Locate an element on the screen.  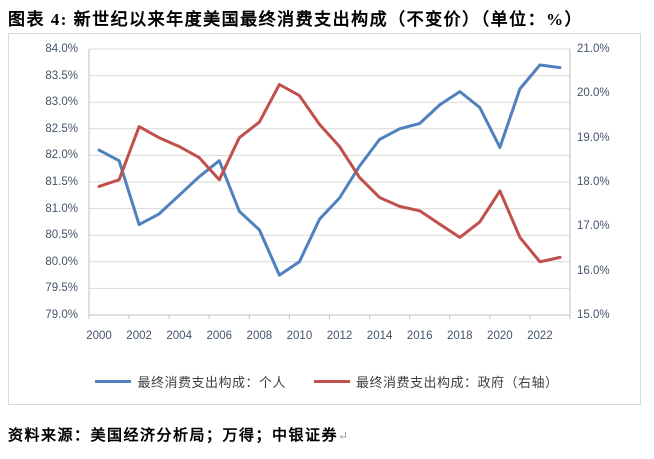
x-axis-tick-label: 2000 is located at coordinates (99, 336).